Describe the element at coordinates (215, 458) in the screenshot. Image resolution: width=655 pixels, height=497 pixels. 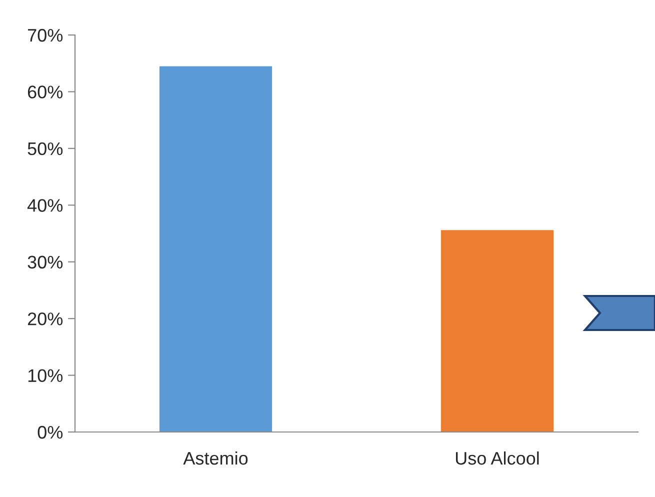
I see `x-tick-label: Astemio` at that location.